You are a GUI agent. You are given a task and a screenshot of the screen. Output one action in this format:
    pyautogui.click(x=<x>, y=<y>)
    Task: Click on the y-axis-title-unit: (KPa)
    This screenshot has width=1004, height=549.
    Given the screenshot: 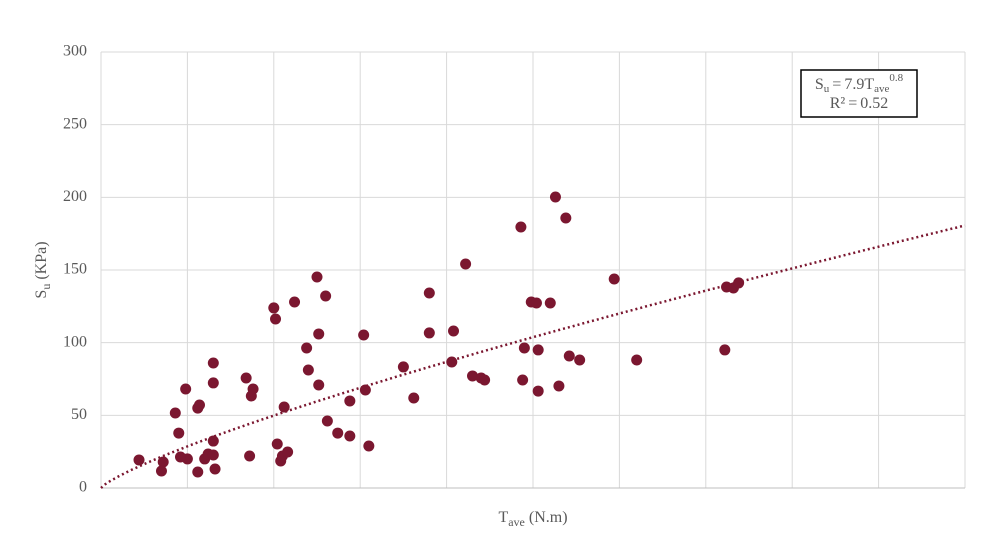 What is the action you would take?
    pyautogui.click(x=41, y=260)
    